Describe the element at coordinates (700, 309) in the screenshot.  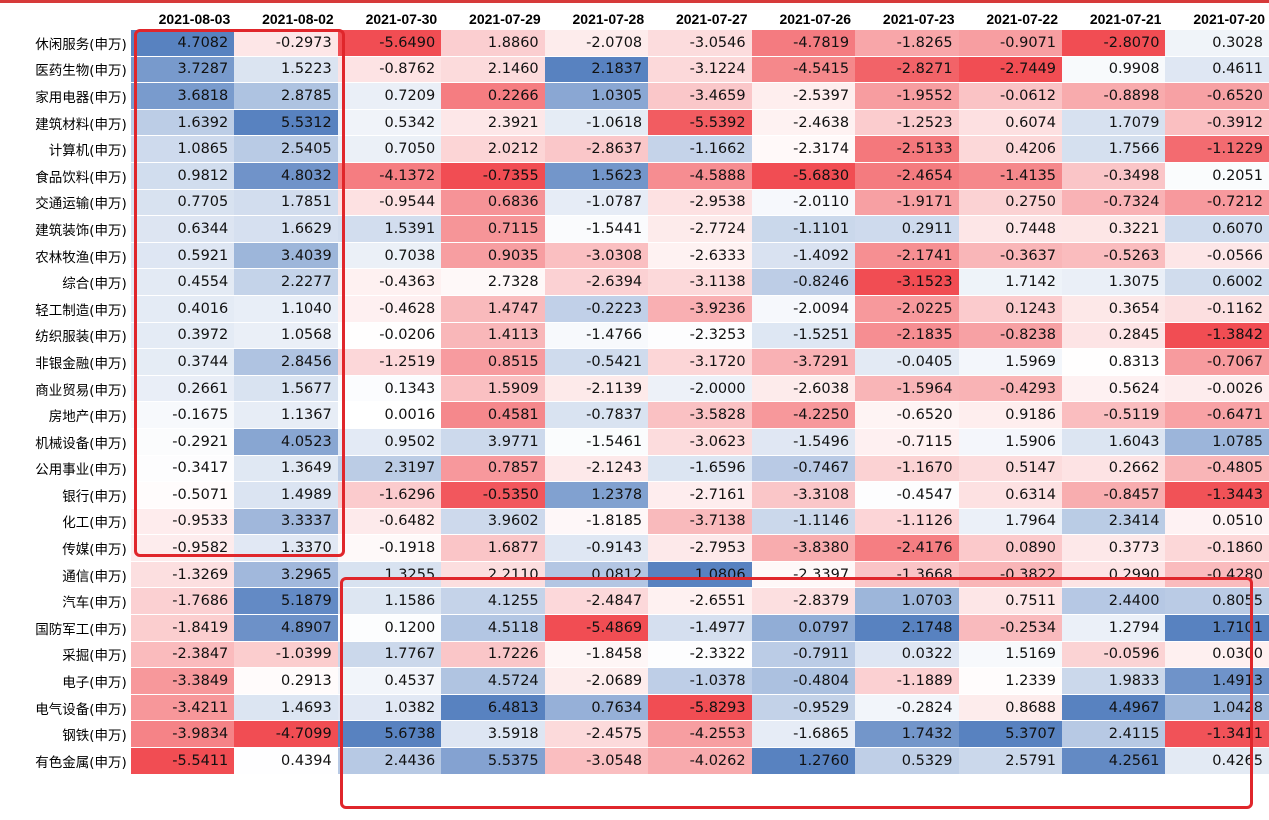
I see `value-cell: -3.9236` at that location.